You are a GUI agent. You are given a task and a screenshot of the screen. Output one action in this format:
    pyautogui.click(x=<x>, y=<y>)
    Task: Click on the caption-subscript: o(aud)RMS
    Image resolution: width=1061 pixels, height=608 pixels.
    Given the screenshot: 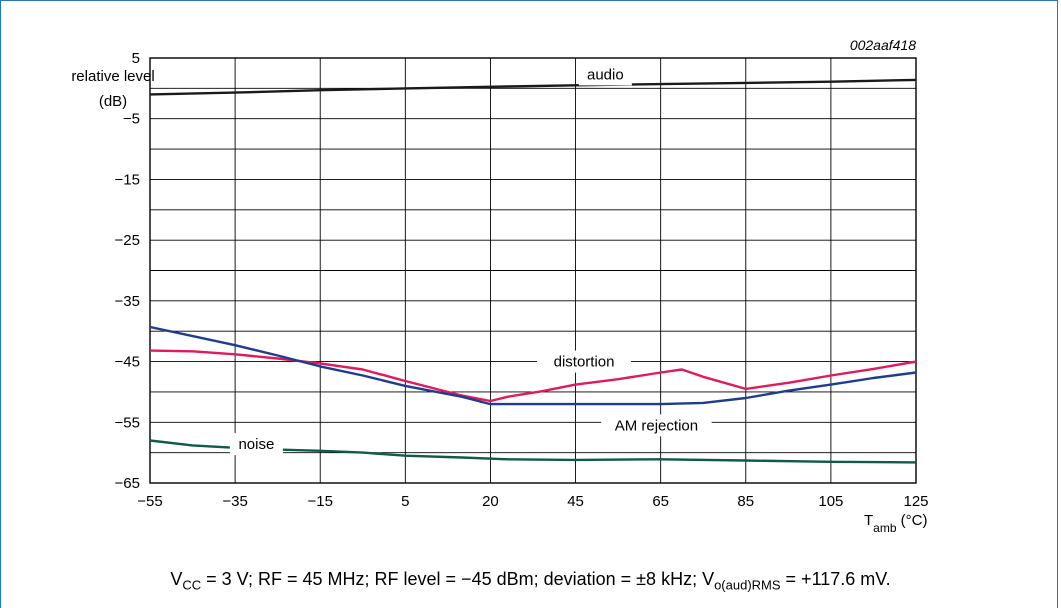 What is the action you would take?
    pyautogui.click(x=747, y=585)
    